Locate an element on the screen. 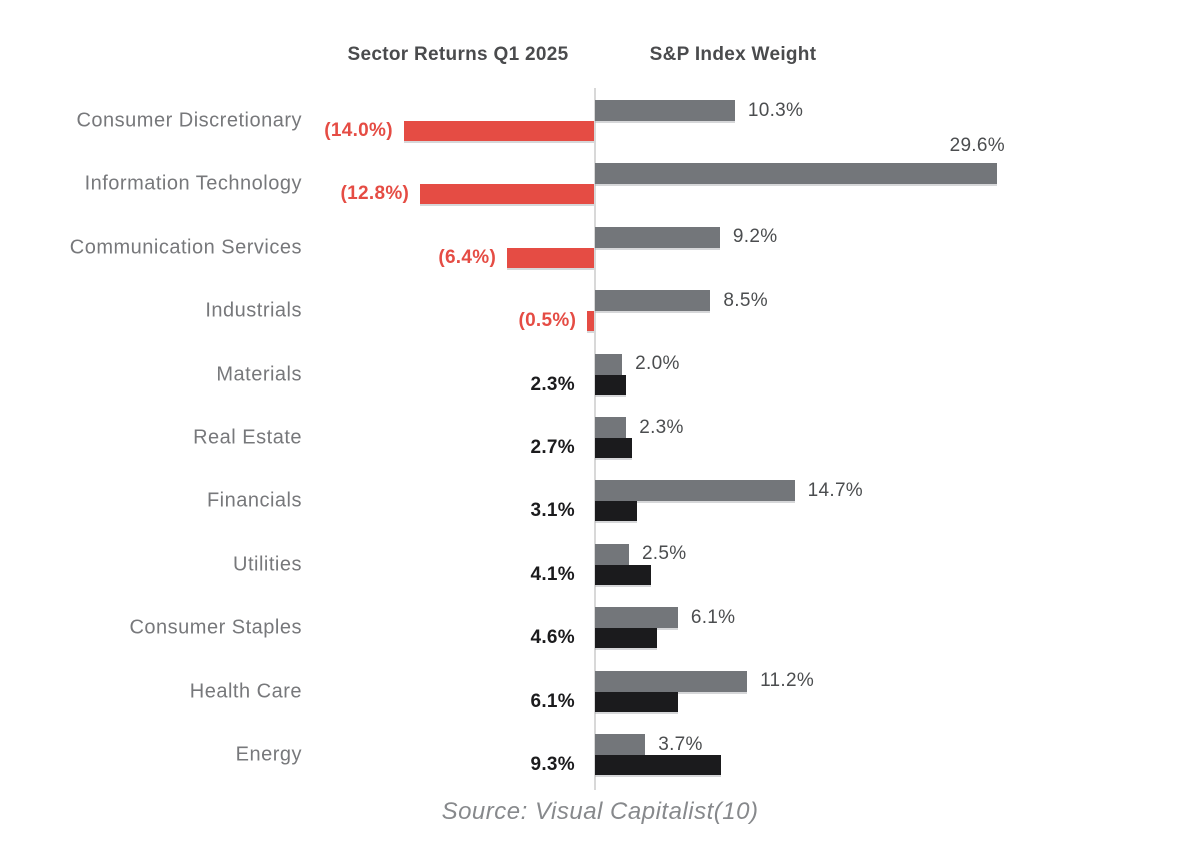  sector-label: Real Estate is located at coordinates (247, 437).